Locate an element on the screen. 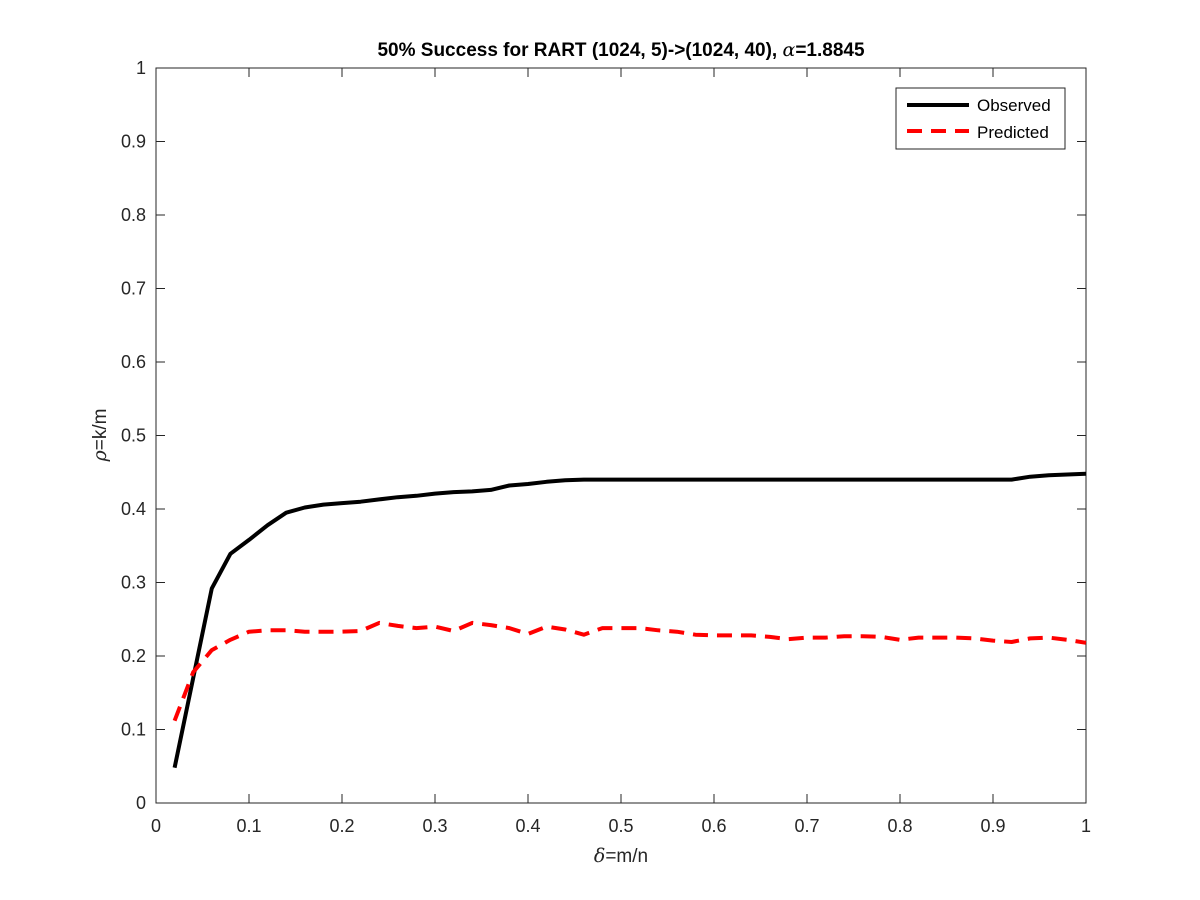 Image resolution: width=1200 pixels, height=900 pixels. y-tick-label: 0.5 is located at coordinates (133, 436).